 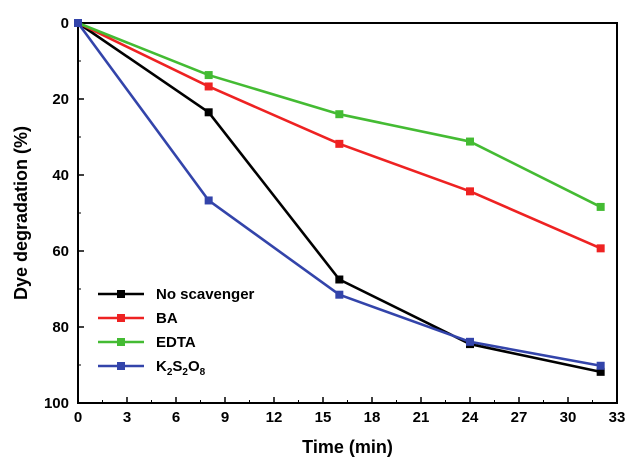 What do you see at coordinates (176, 417) in the screenshot?
I see `x-tick-label: 6` at bounding box center [176, 417].